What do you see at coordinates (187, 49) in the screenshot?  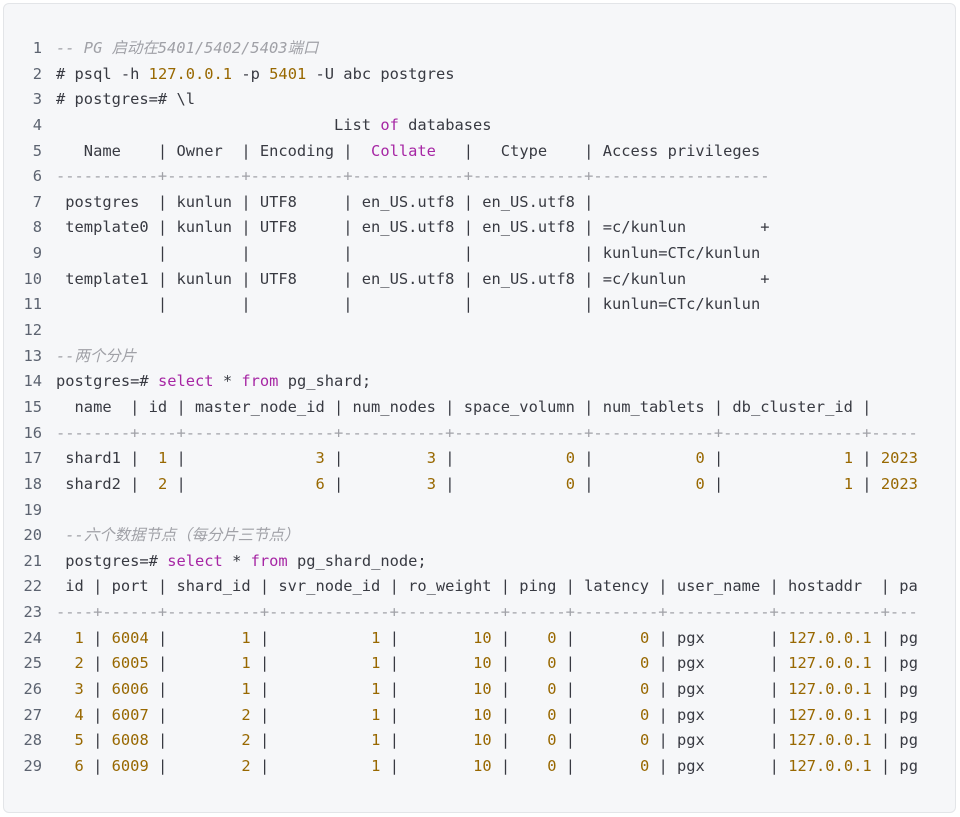 I see `code-text: -- PG 启动在5401/5402/5403端口` at bounding box center [187, 49].